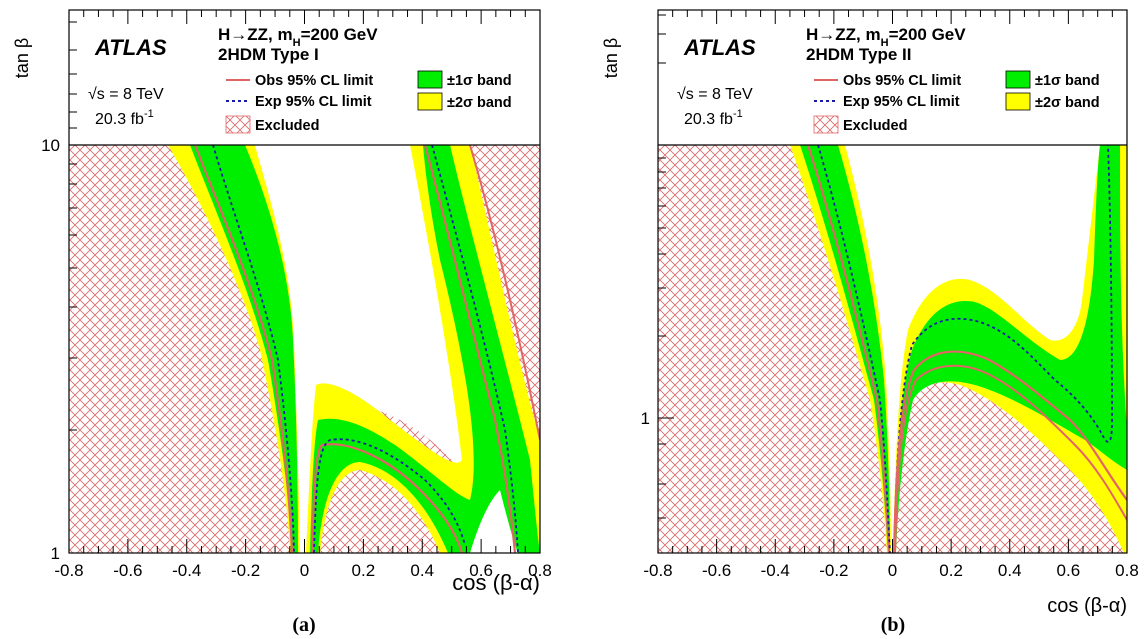 The image size is (1146, 639). Describe the element at coordinates (481, 570) in the screenshot. I see `panel-a-xtick-label: 0.6` at that location.